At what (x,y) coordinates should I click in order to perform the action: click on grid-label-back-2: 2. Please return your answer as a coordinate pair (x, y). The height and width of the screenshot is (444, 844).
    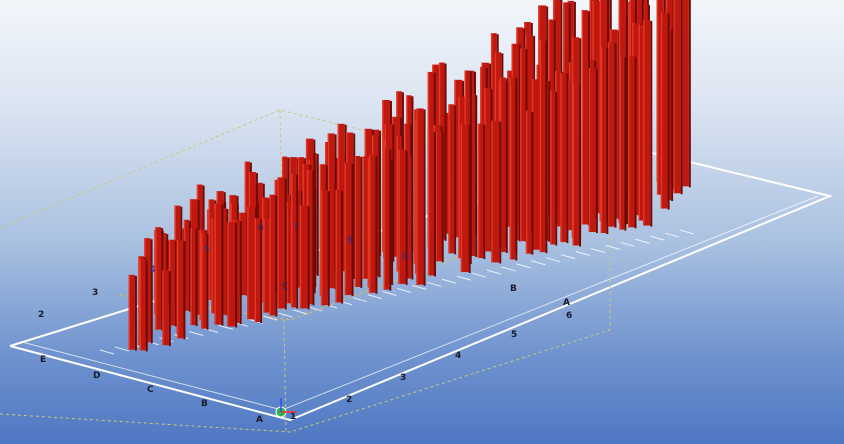
    Looking at the image, I should click on (41, 315).